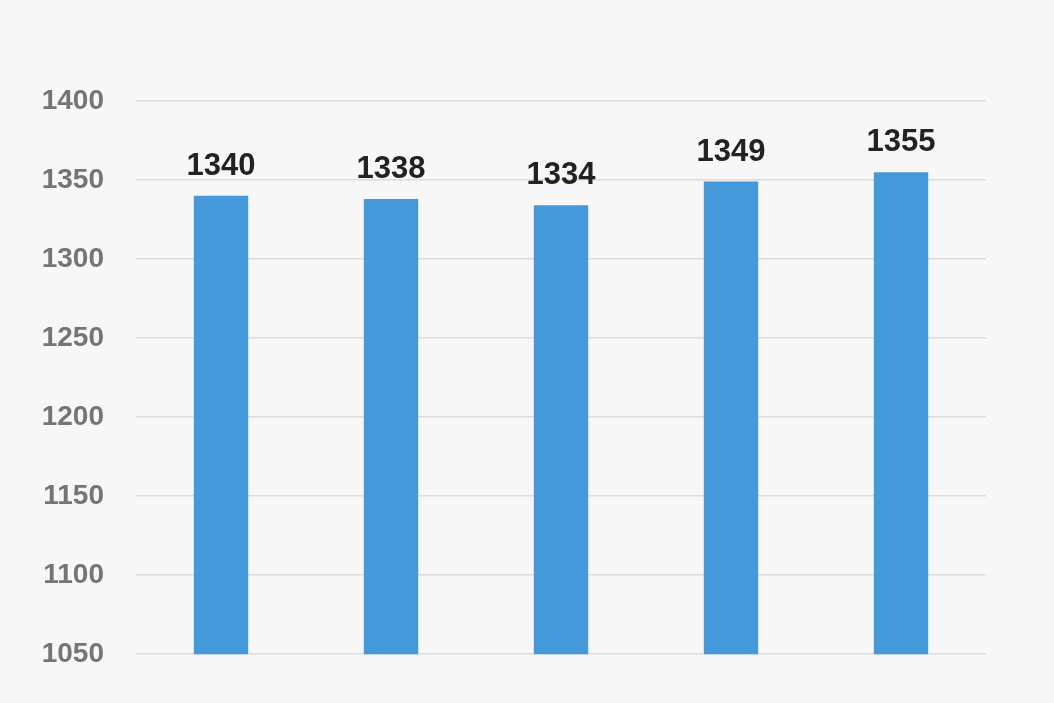 The height and width of the screenshot is (703, 1054). Describe the element at coordinates (901, 141) in the screenshot. I see `data-label: 1355` at that location.